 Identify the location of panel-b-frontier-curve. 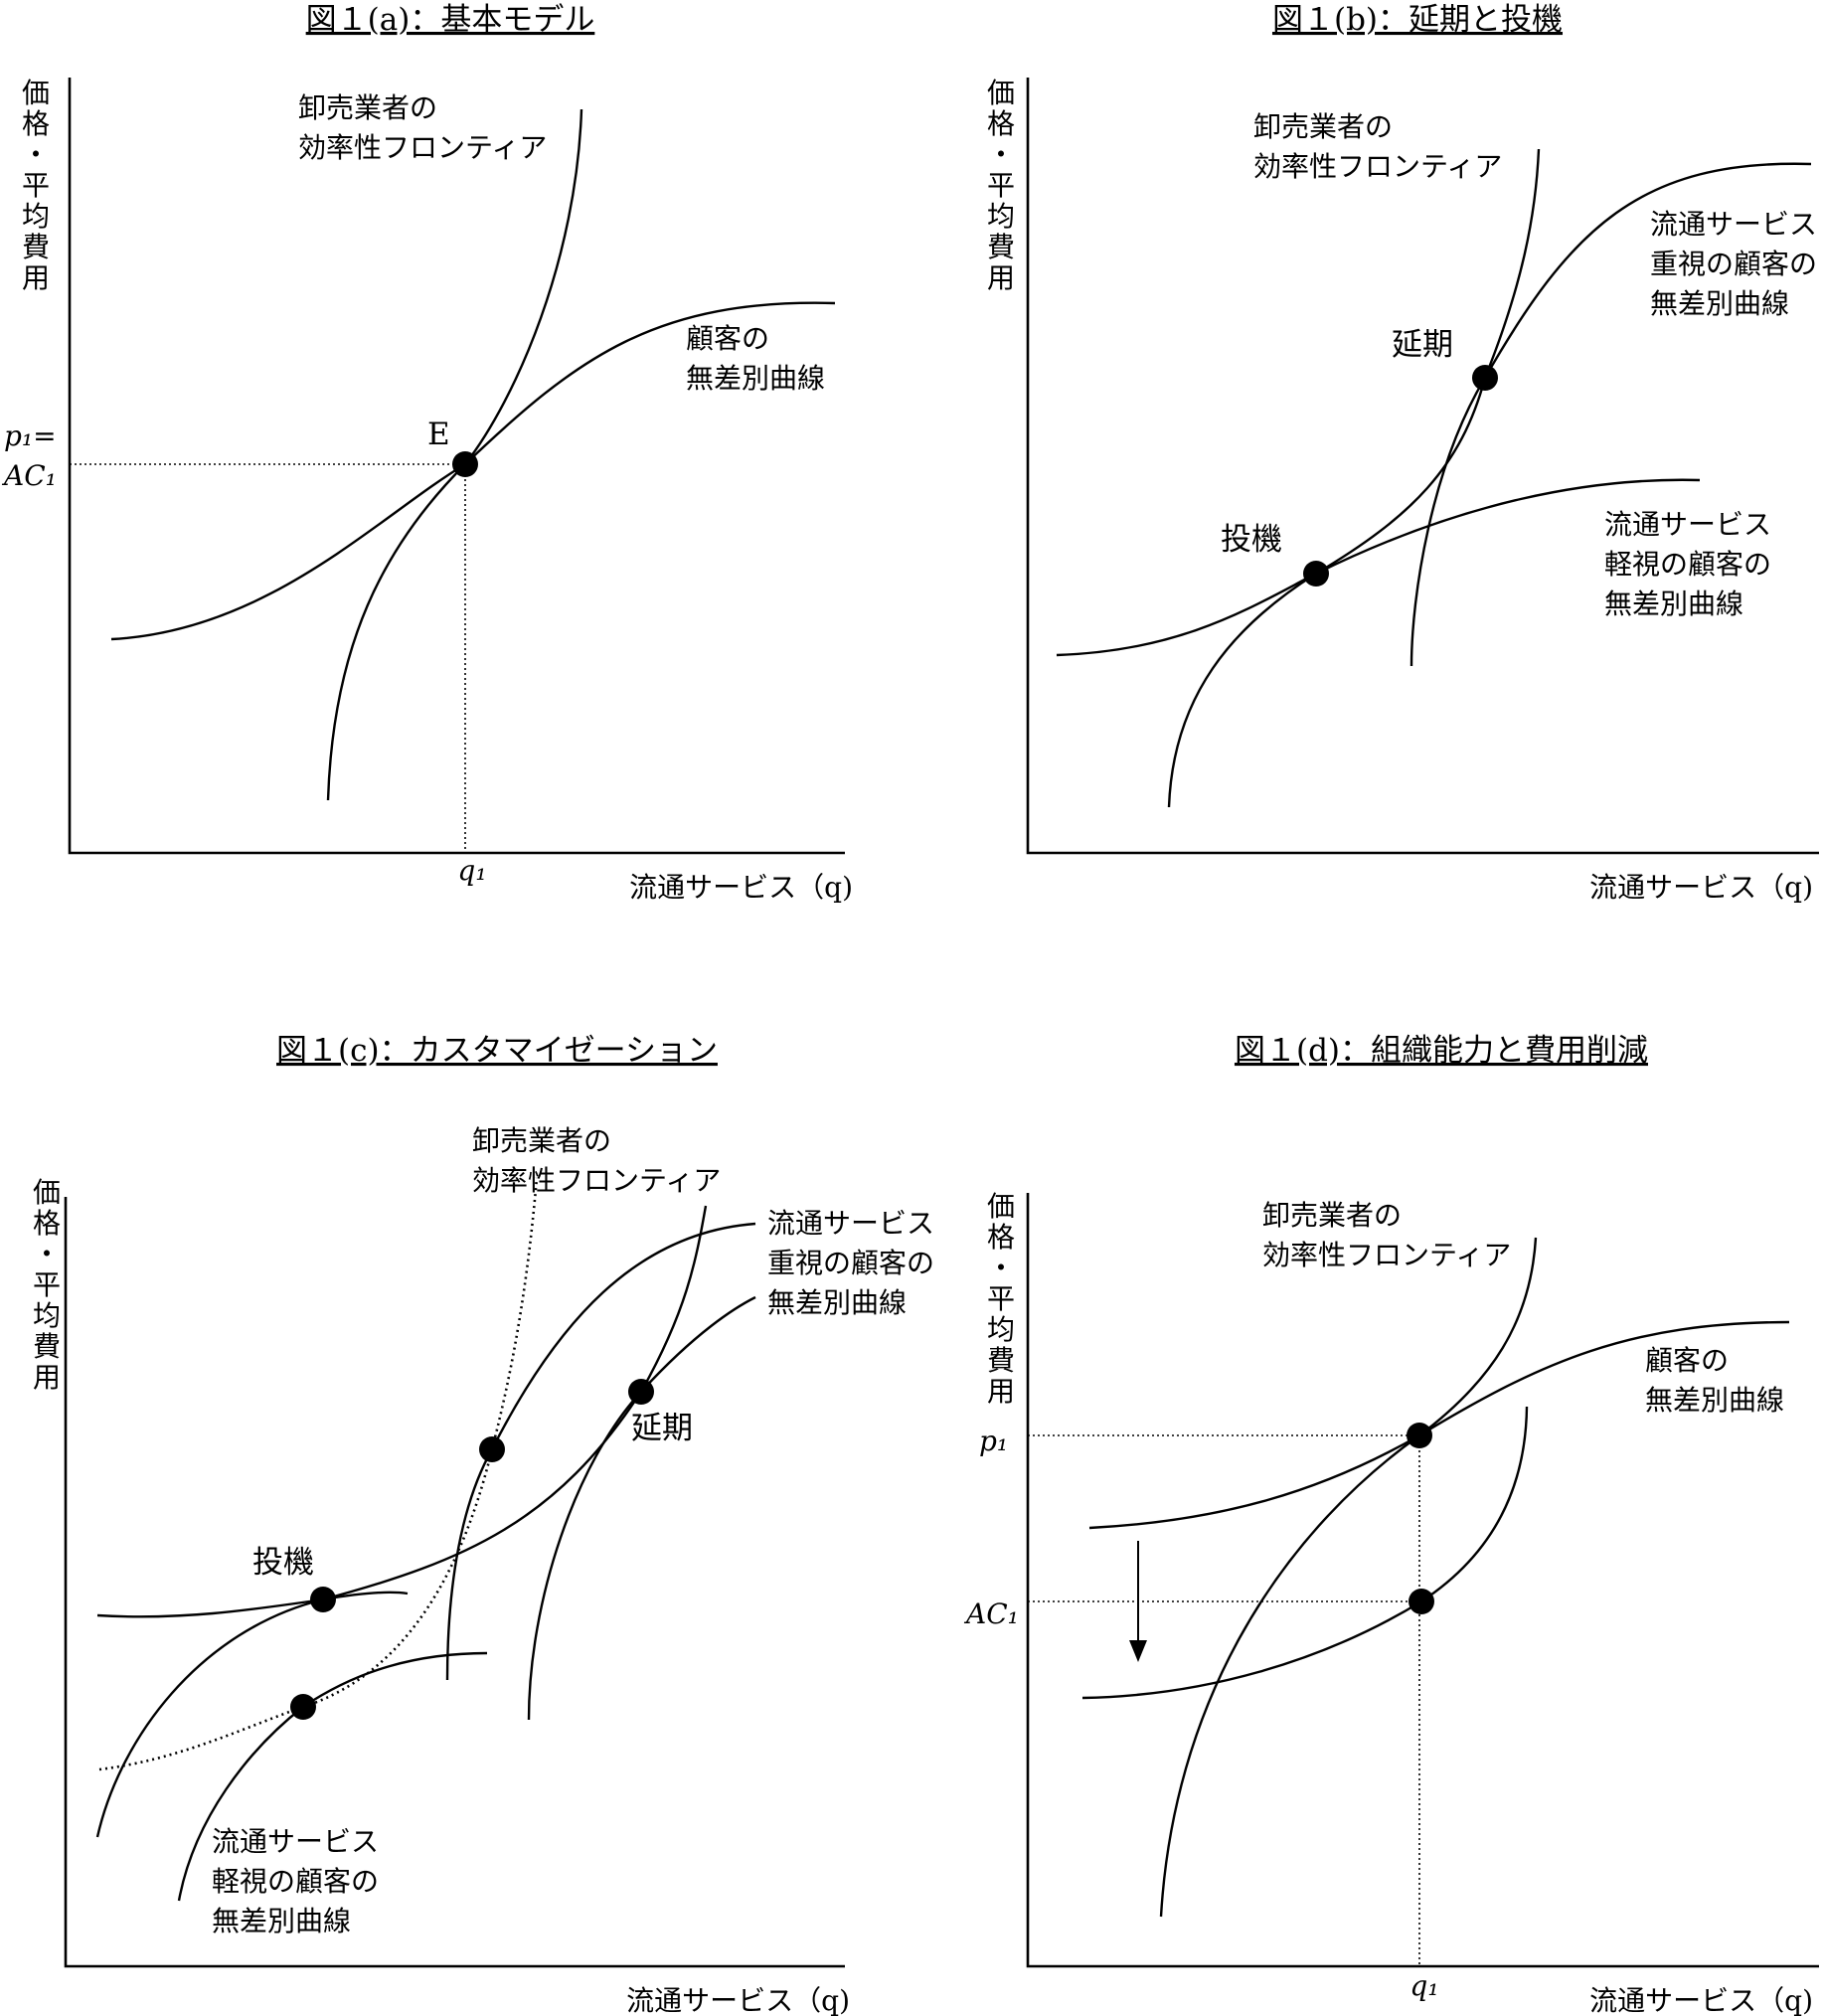
(1354, 478).